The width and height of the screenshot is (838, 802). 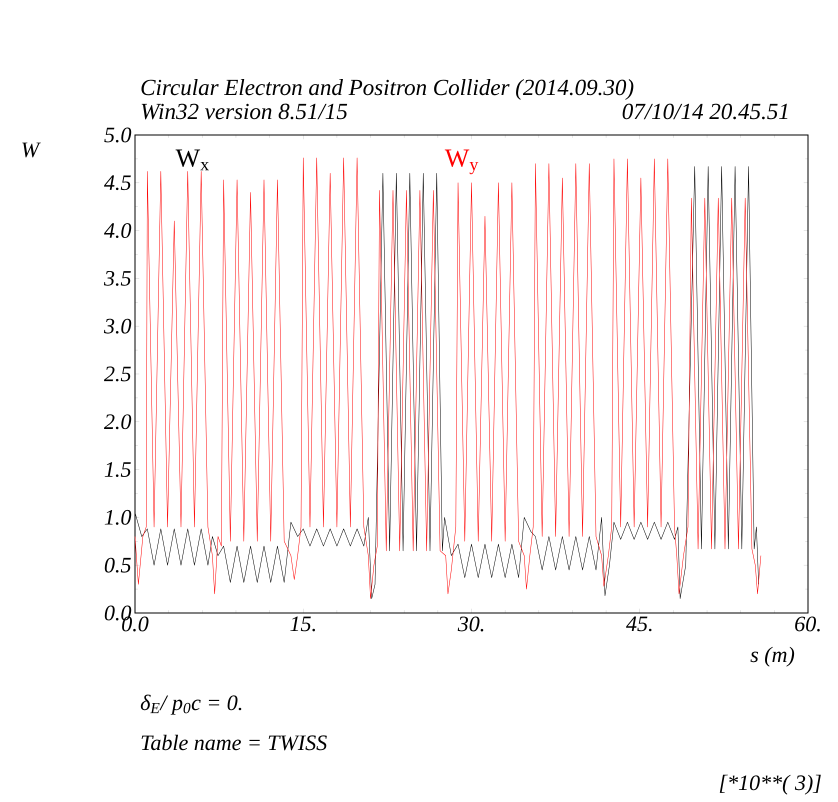 What do you see at coordinates (192, 160) in the screenshot?
I see `text: W$_{x}$` at bounding box center [192, 160].